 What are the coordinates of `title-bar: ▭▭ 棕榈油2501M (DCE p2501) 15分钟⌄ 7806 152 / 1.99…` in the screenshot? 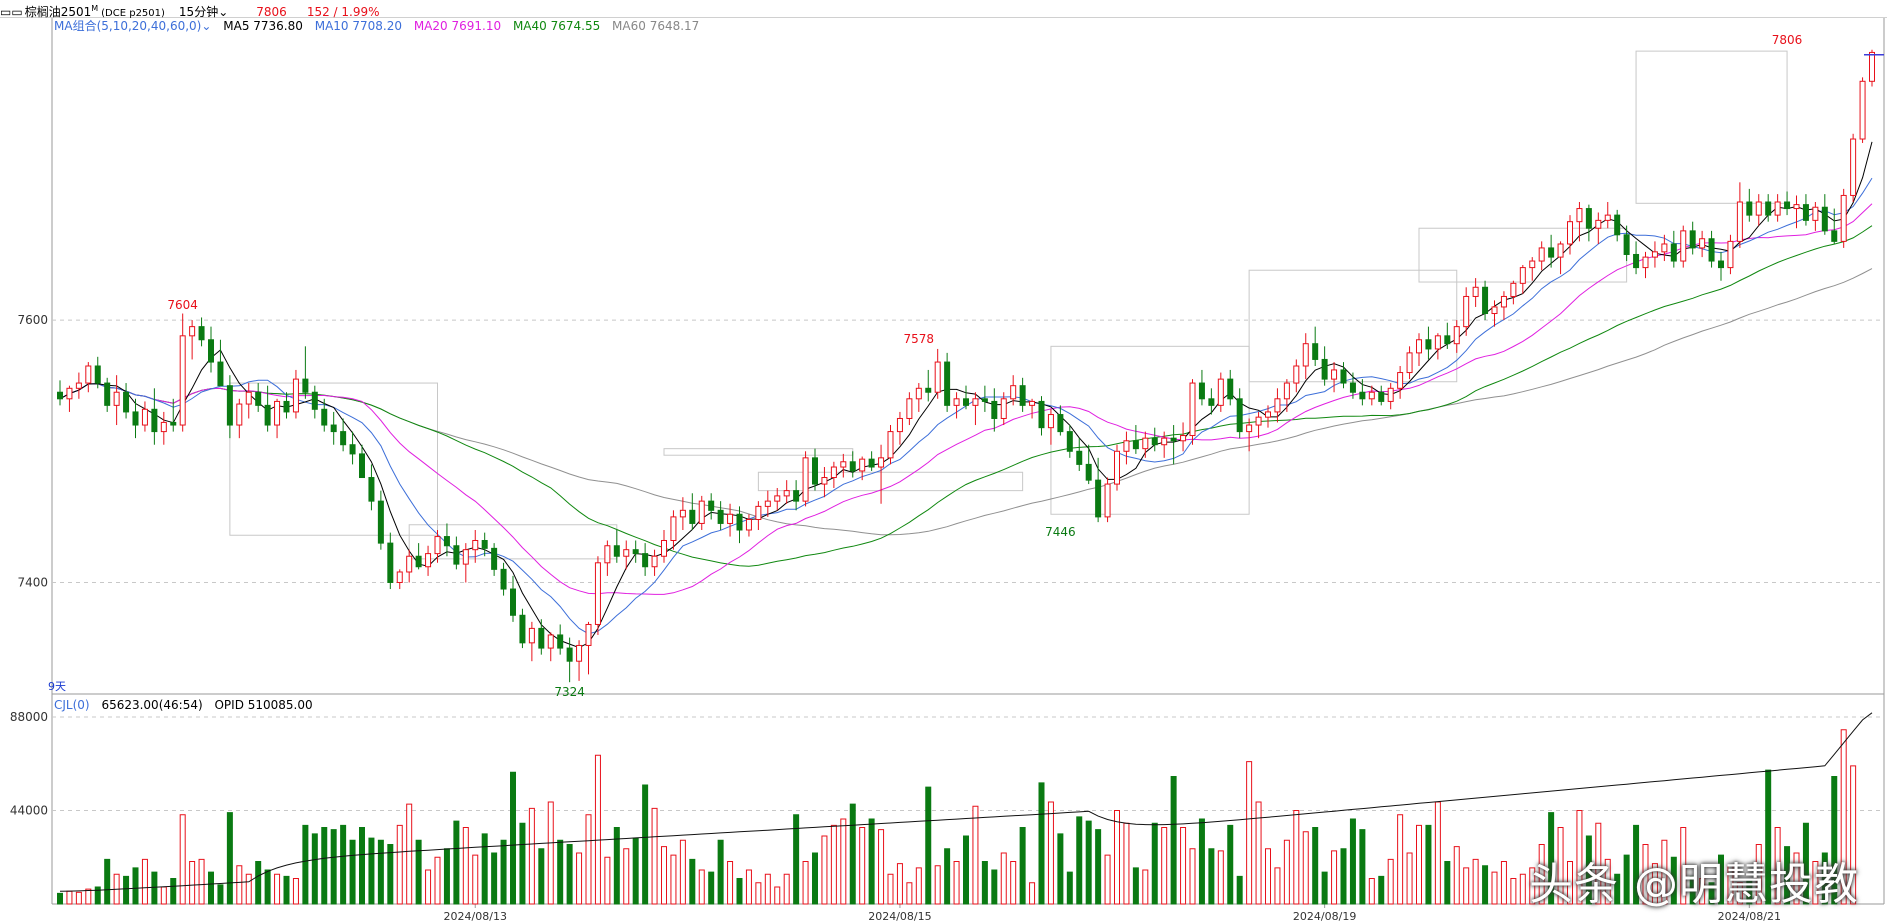 It's located at (943, 9).